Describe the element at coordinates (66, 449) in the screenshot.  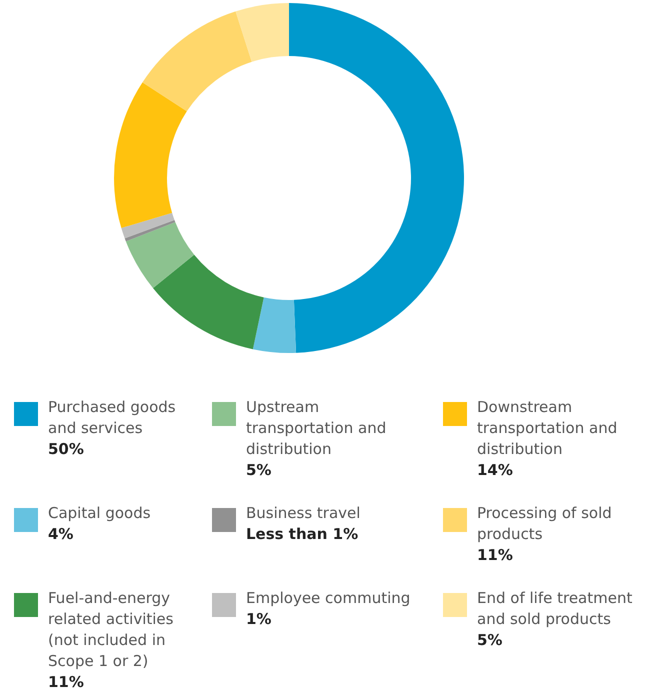
I see `data-label: 50%` at that location.